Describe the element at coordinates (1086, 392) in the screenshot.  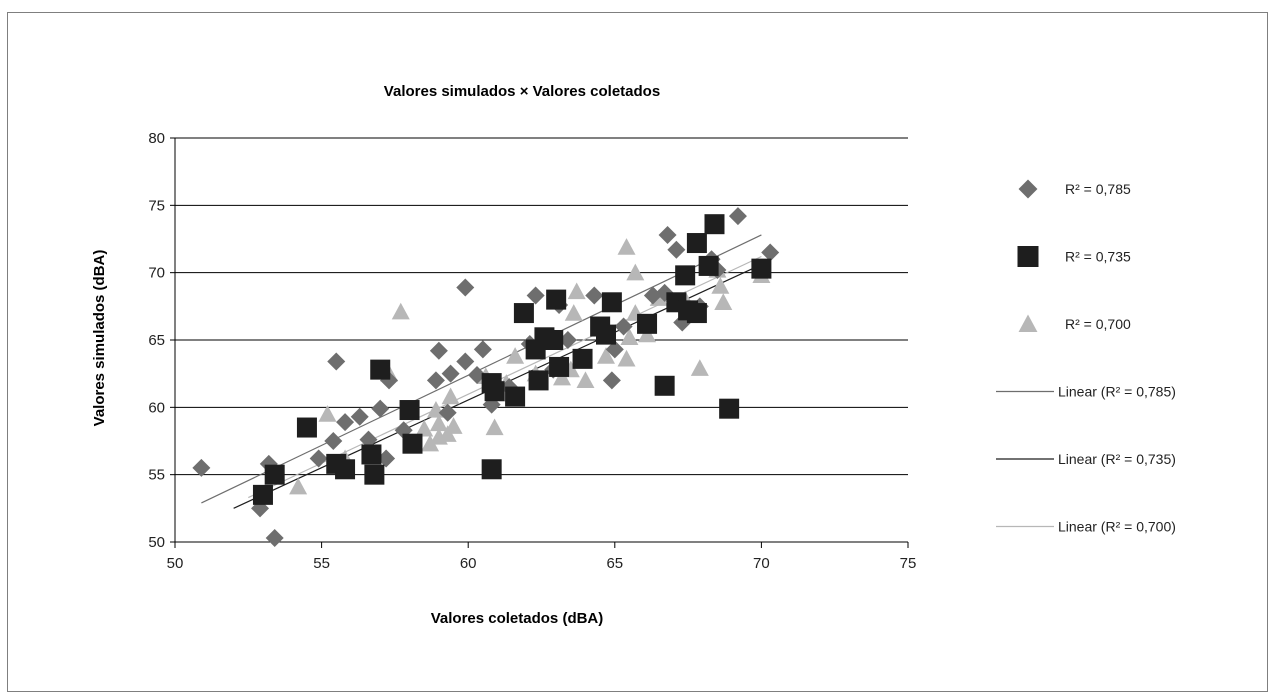
I see `legend-item: Linear (R² = 0,785)` at that location.